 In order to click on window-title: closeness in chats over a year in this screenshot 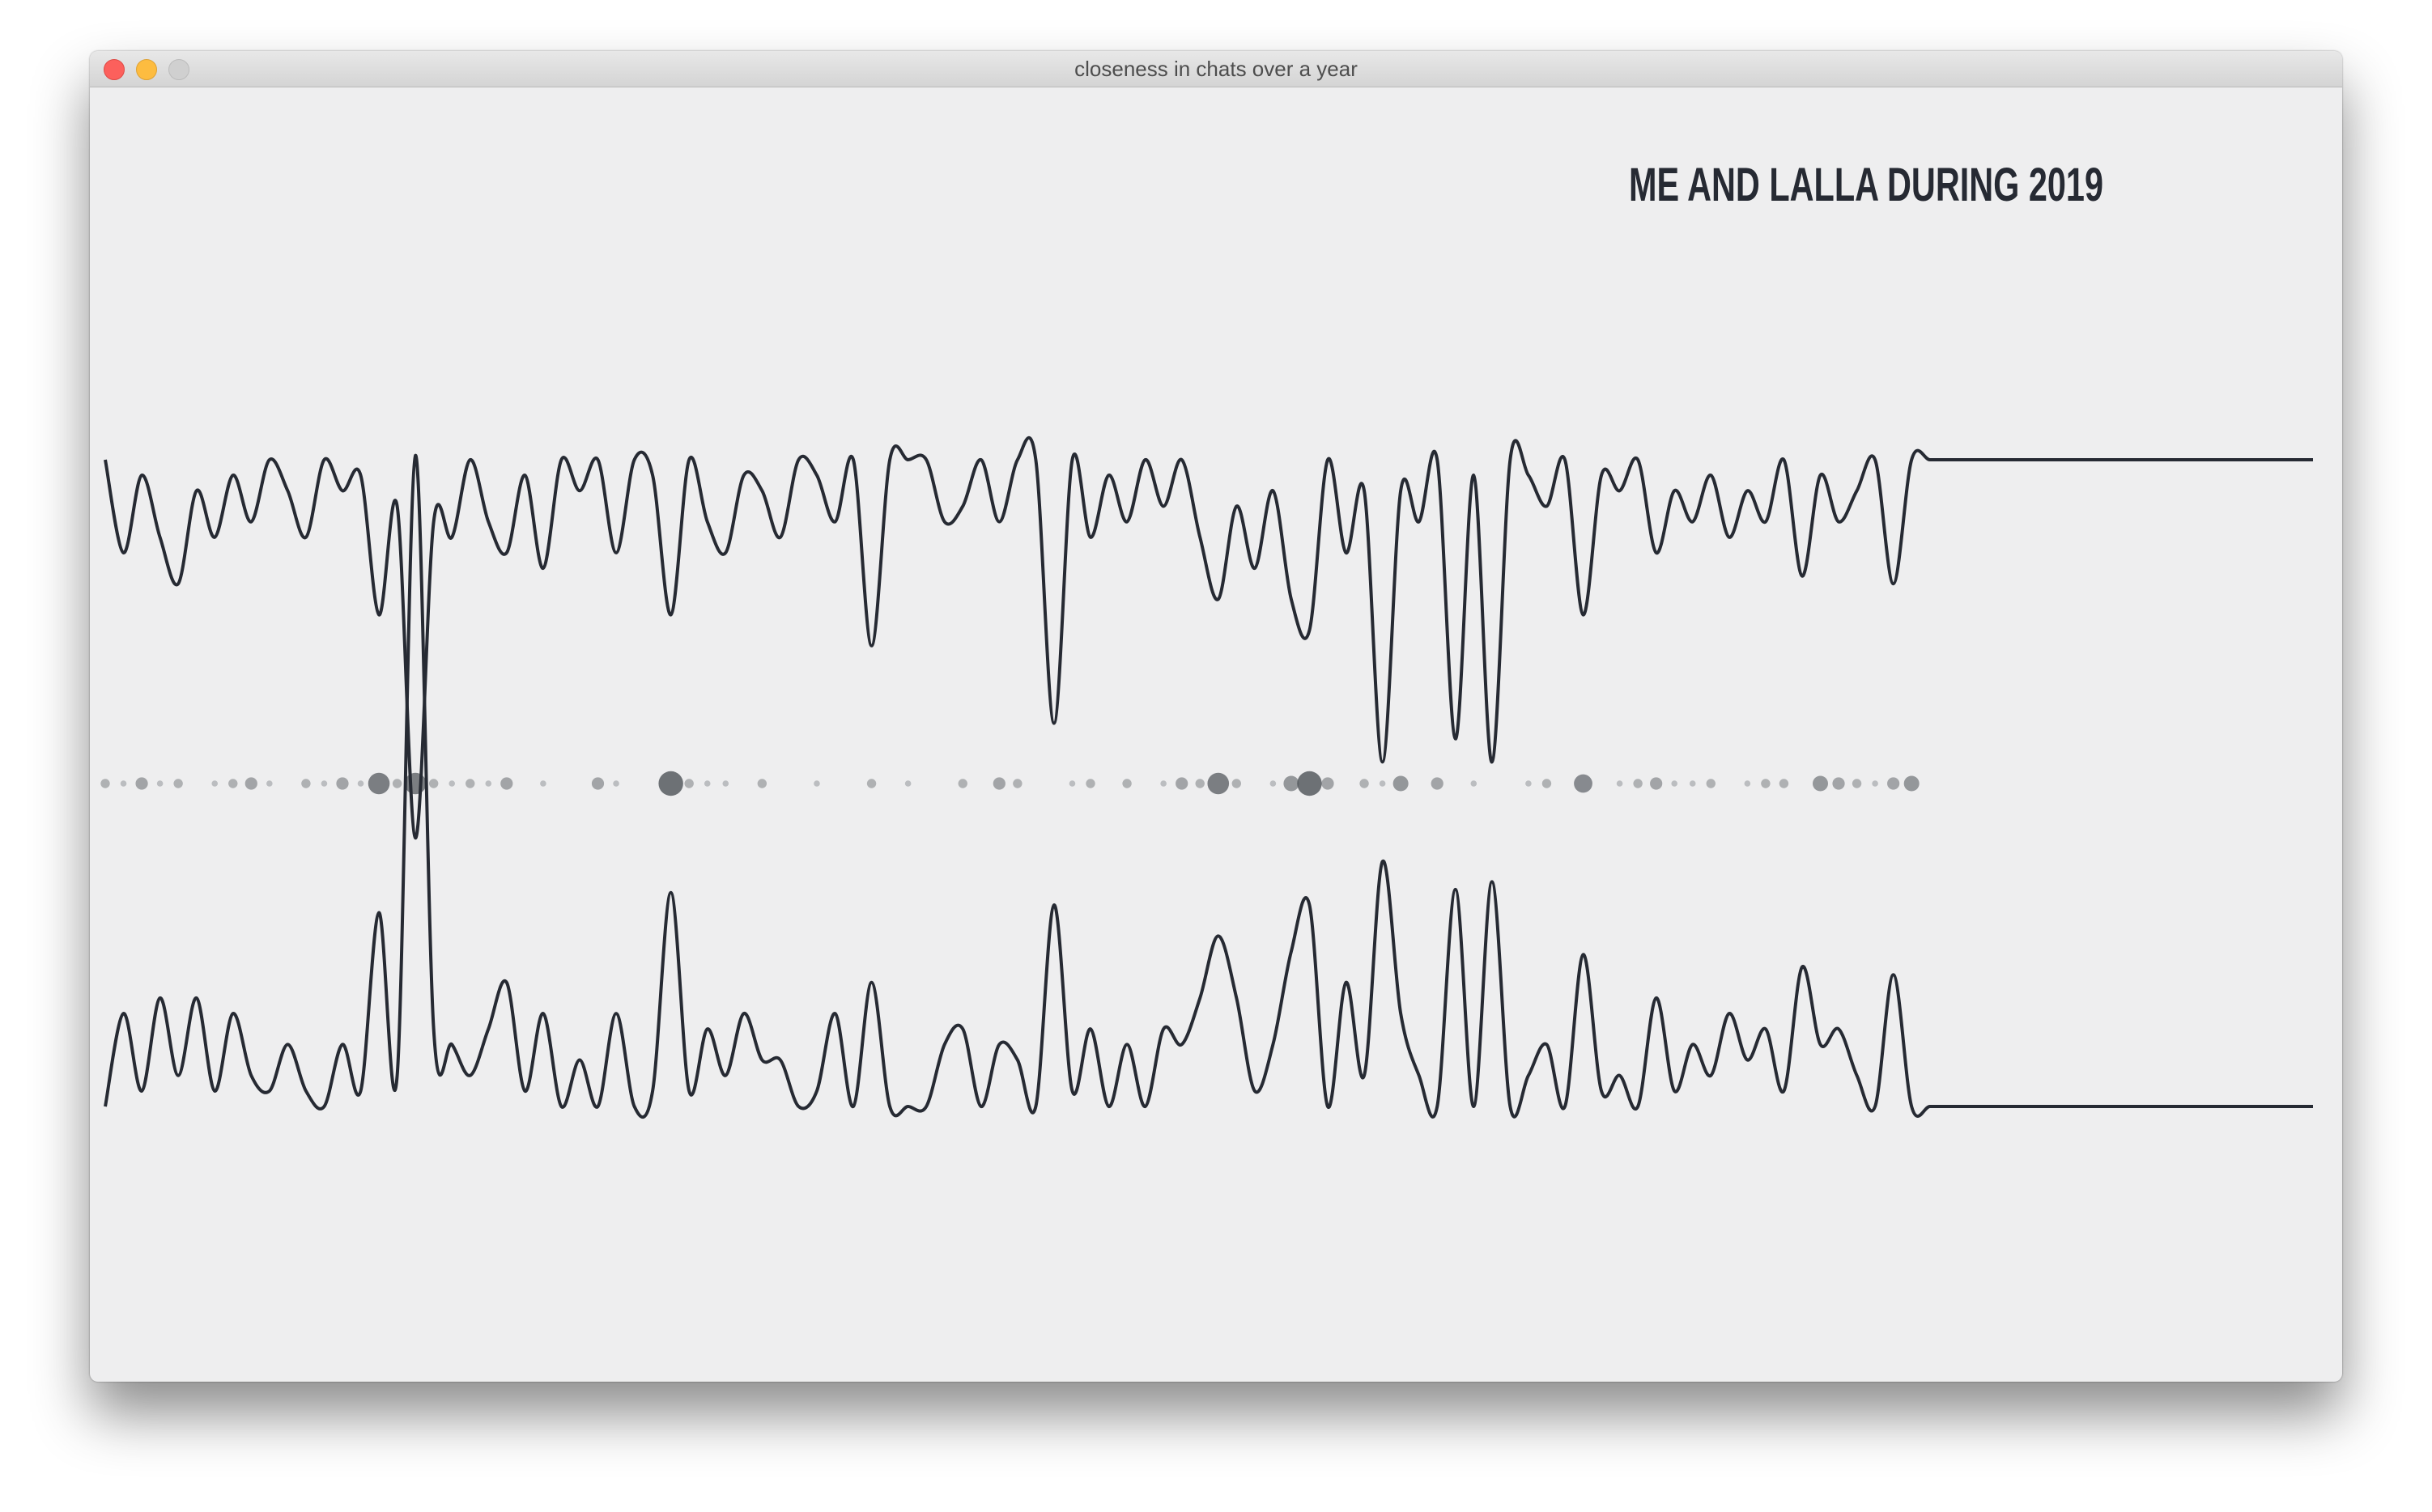, I will do `click(1216, 69)`.